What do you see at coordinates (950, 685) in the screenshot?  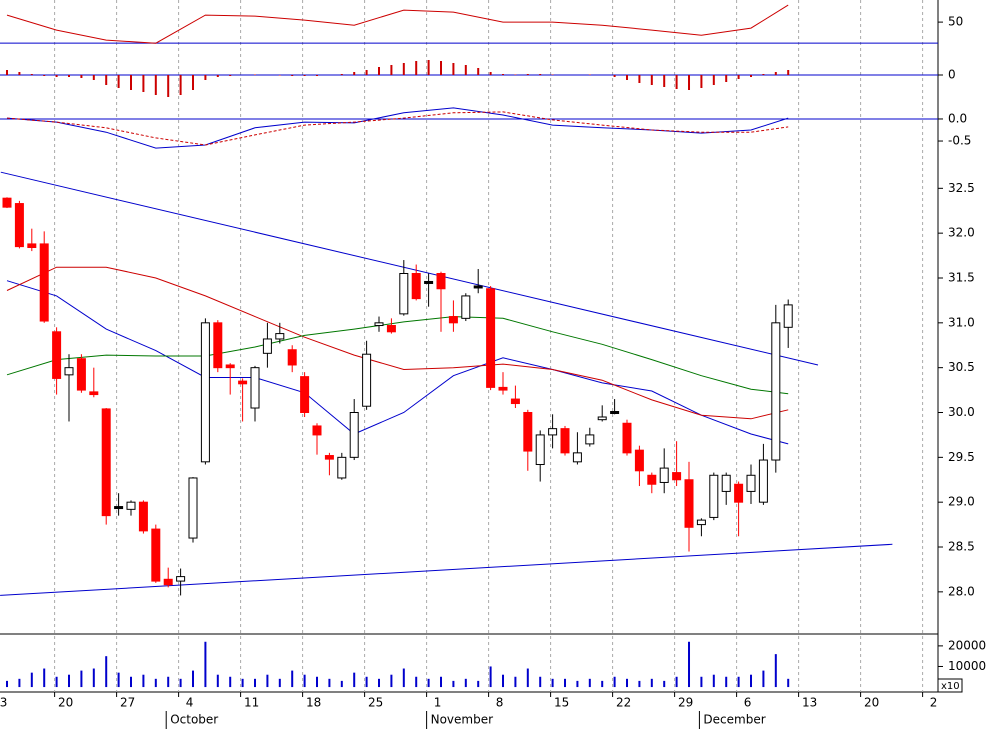 I see `scale-note-box` at bounding box center [950, 685].